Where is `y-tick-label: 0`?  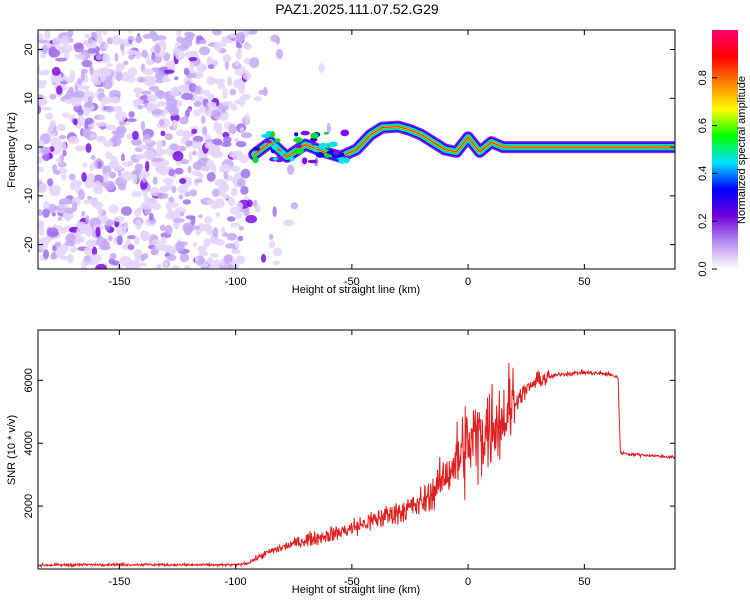 y-tick-label: 0 is located at coordinates (29, 147).